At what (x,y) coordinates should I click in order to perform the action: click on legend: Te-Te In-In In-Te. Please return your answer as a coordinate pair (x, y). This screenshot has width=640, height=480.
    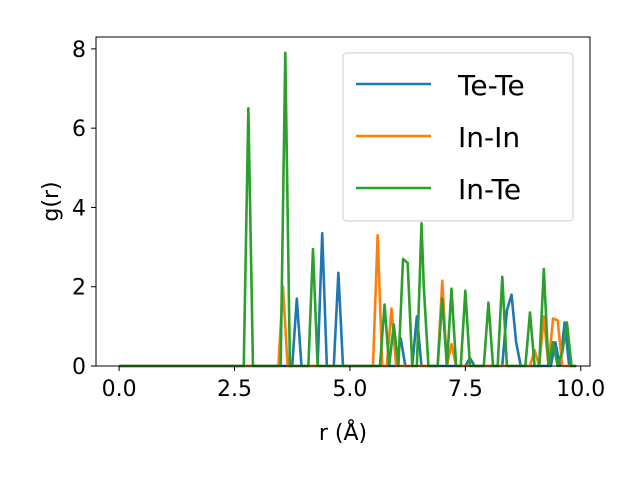
    Looking at the image, I should click on (458, 137).